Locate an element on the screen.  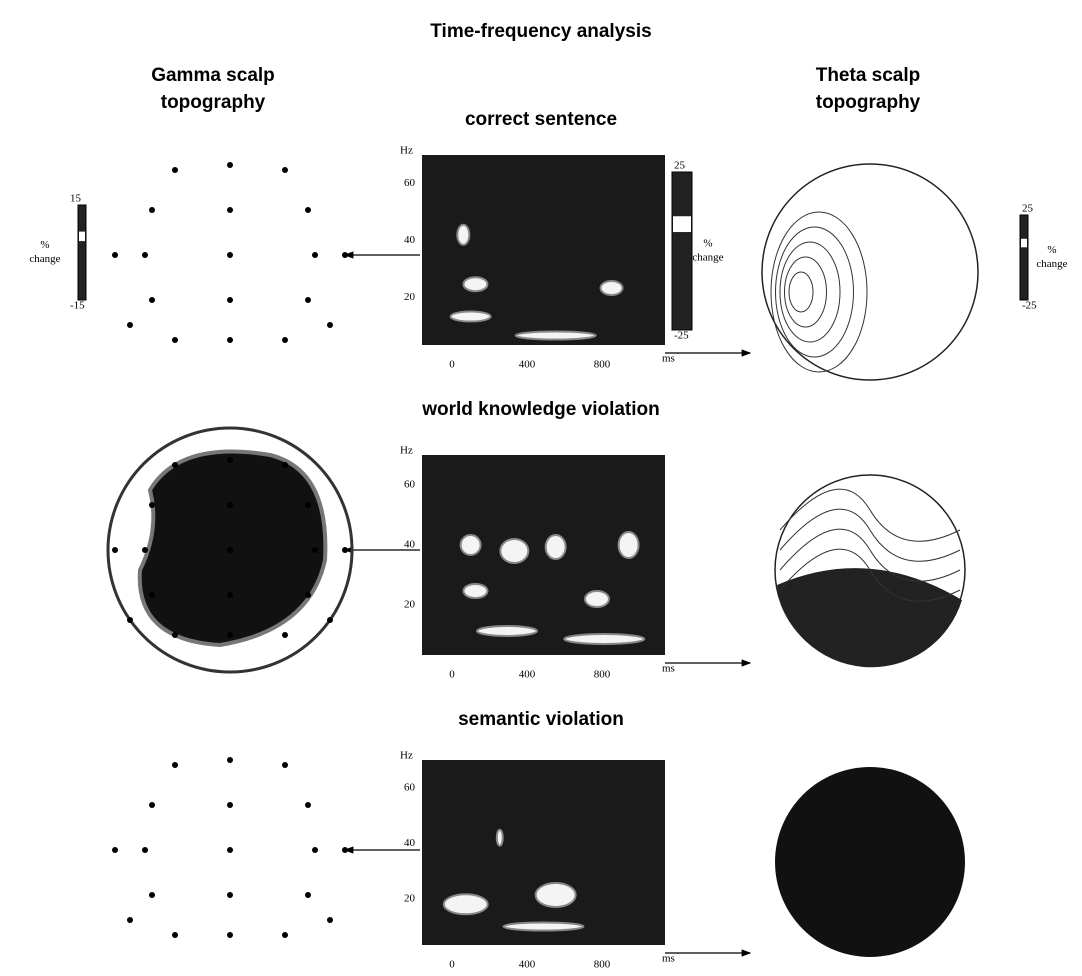
column-title: Gamma scalp is located at coordinates (213, 75).